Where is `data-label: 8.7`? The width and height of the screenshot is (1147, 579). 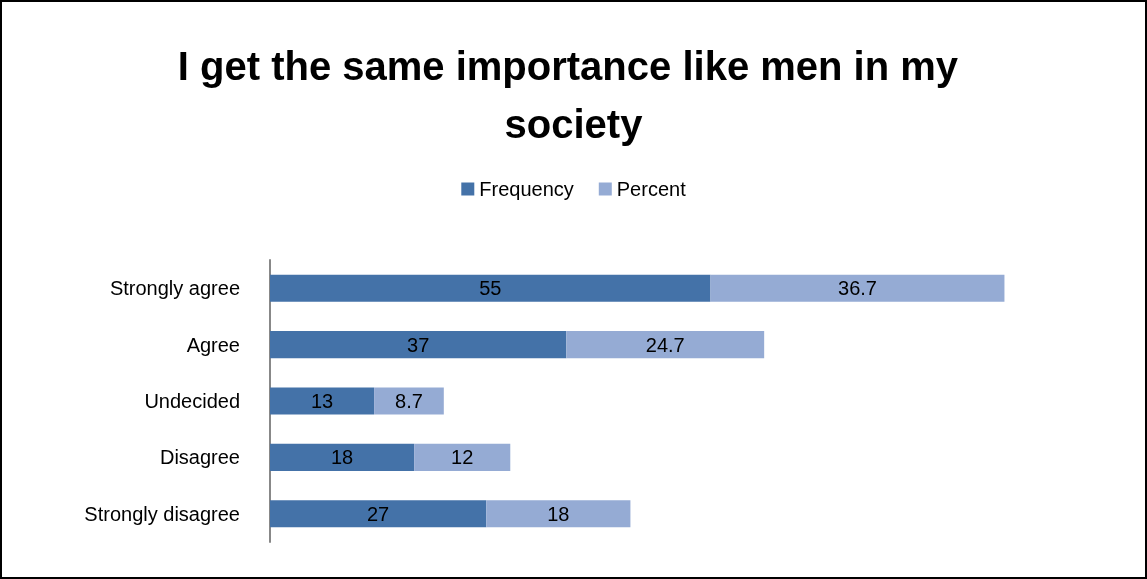 data-label: 8.7 is located at coordinates (409, 401).